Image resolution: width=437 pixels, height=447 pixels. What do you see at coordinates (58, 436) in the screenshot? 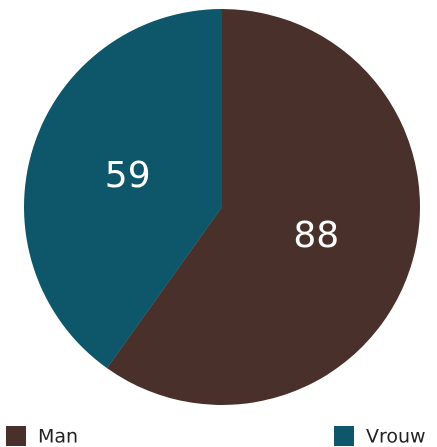
I see `legend-label: Man` at bounding box center [58, 436].